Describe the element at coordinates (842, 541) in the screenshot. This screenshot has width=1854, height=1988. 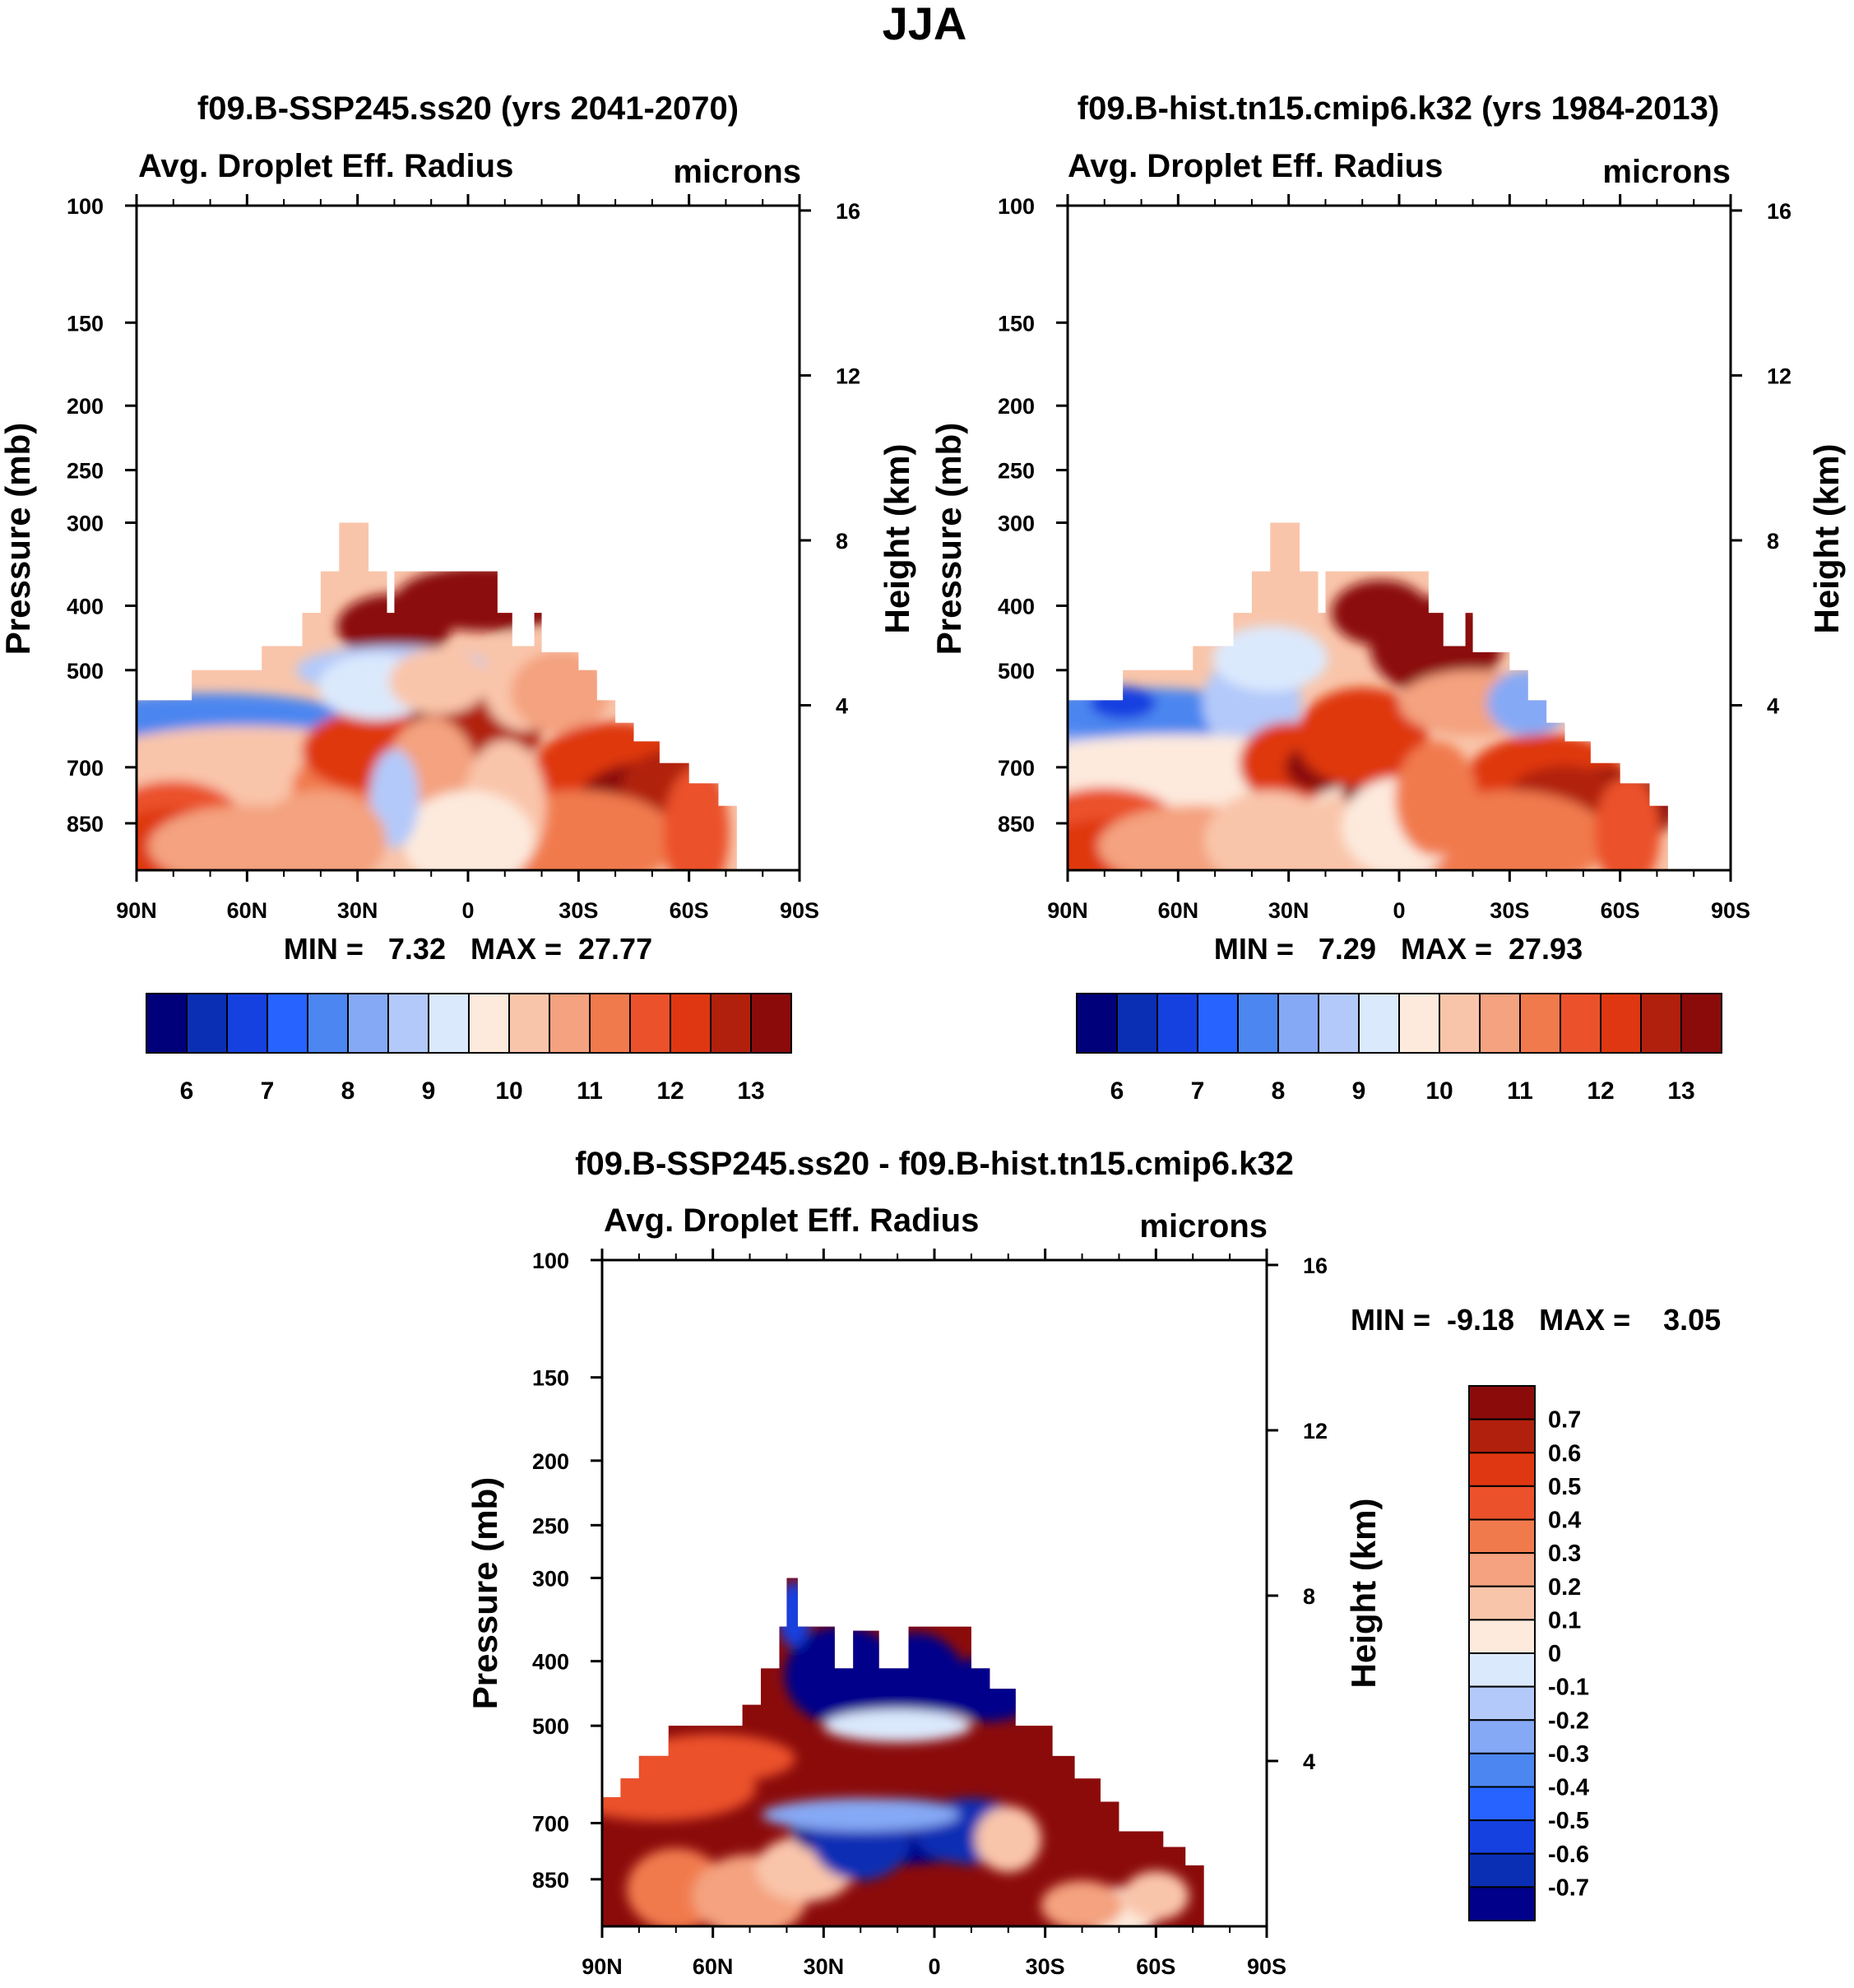
I see `height-tick-label: 8` at that location.